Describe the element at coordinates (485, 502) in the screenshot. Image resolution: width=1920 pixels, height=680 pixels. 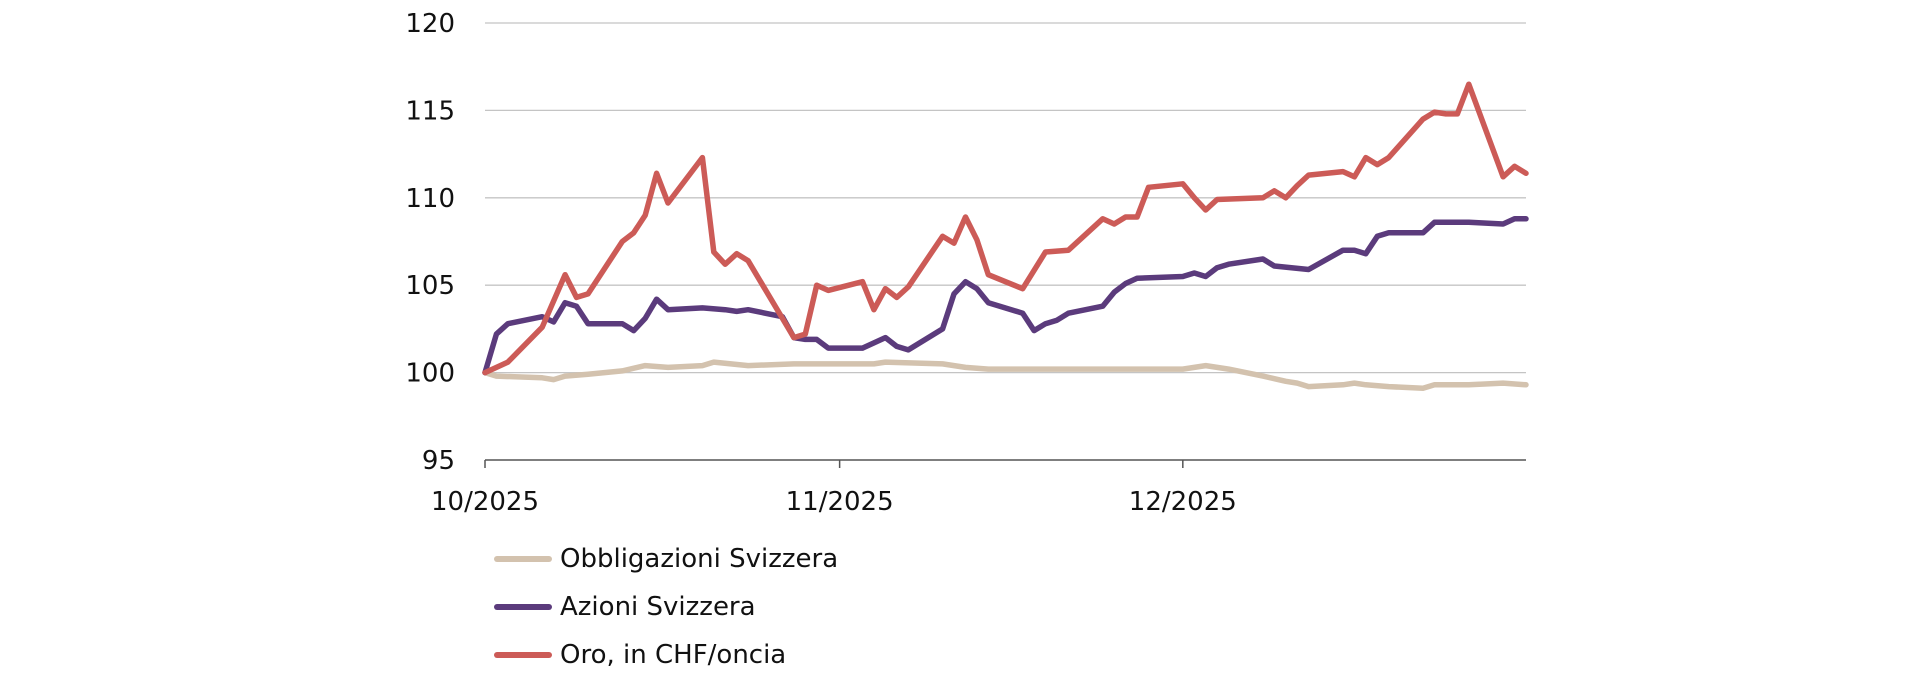
I see `x-tick-label: 10/2025` at that location.